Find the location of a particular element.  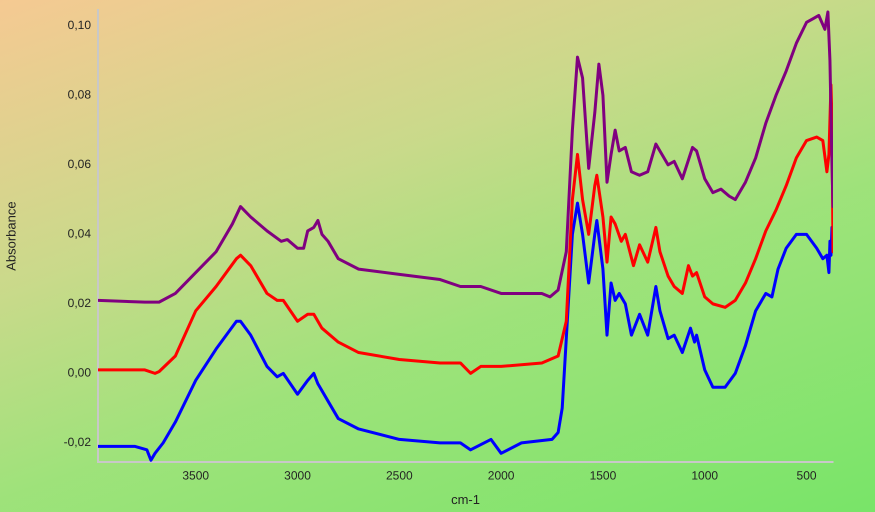

y-tick-label: 0,04 is located at coordinates (80, 233).